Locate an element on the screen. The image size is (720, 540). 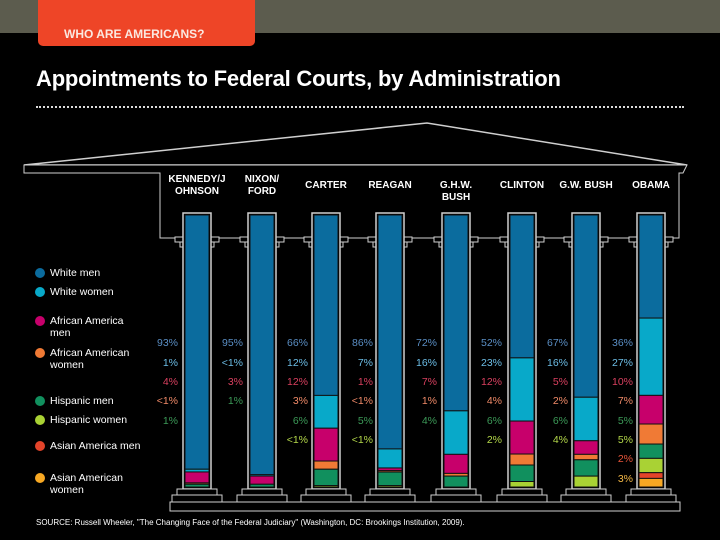
value-label: 10% is located at coordinates (622, 382).